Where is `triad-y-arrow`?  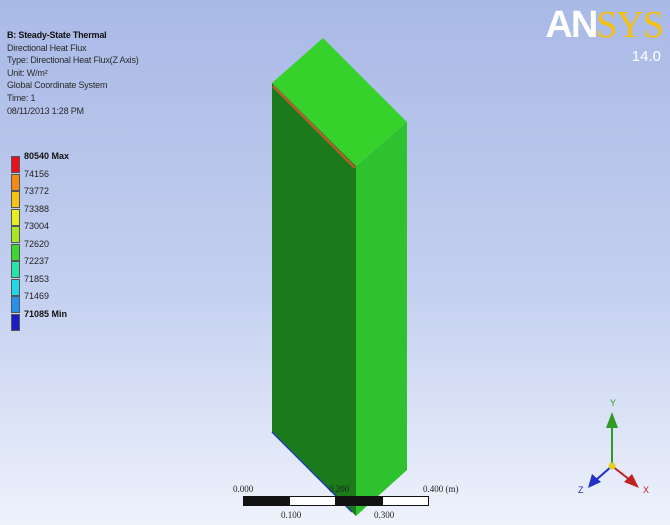
triad-y-arrow is located at coordinates (612, 420).